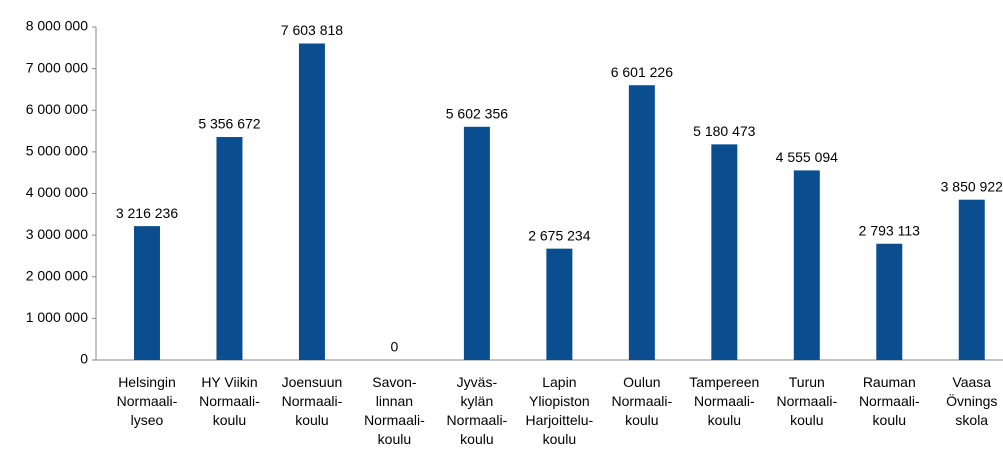  Describe the element at coordinates (724, 131) in the screenshot. I see `value-label: 5 180 473` at that location.